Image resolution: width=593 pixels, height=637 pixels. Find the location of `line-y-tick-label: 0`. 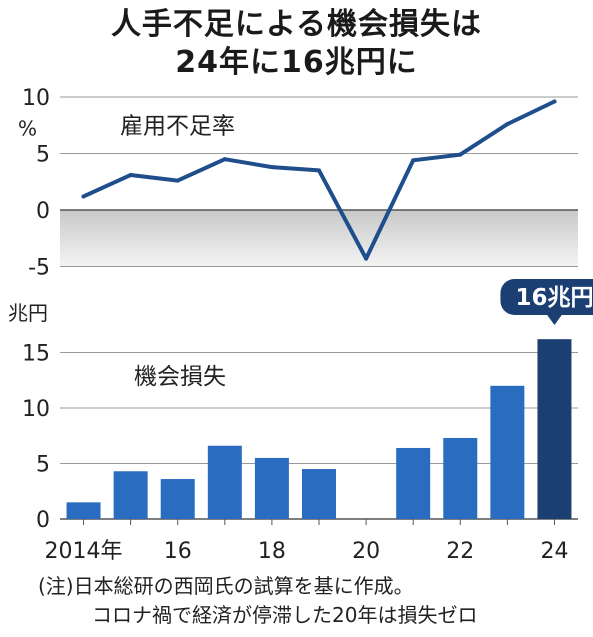

line-y-tick-label: 0 is located at coordinates (43, 211).